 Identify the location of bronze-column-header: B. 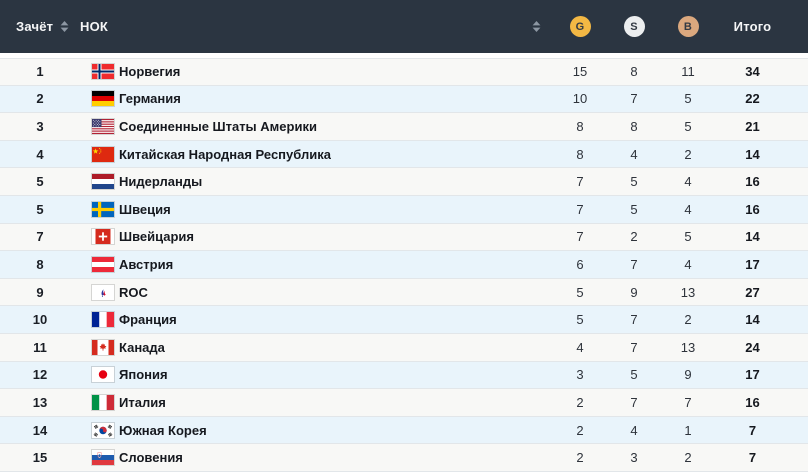
(688, 26).